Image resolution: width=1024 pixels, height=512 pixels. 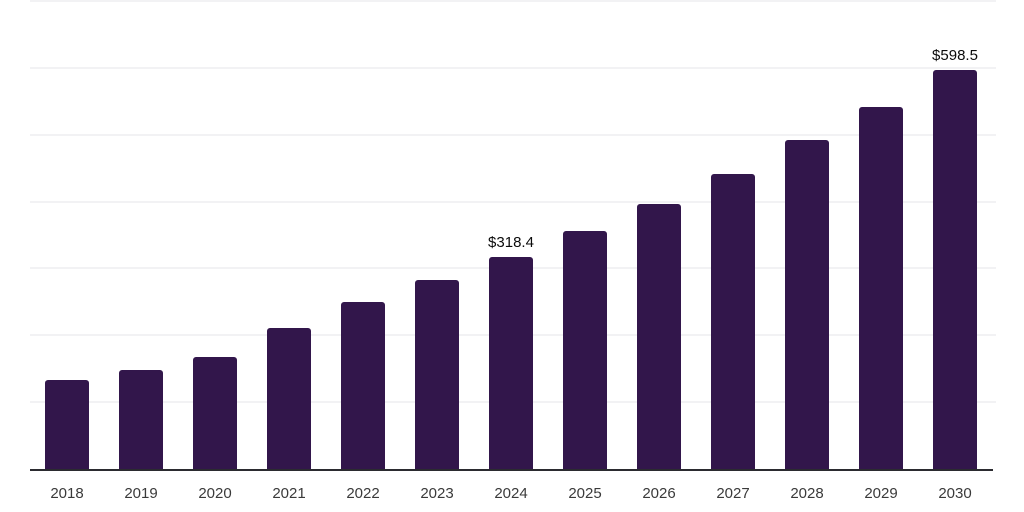 What do you see at coordinates (67, 424) in the screenshot?
I see `bar-2018` at bounding box center [67, 424].